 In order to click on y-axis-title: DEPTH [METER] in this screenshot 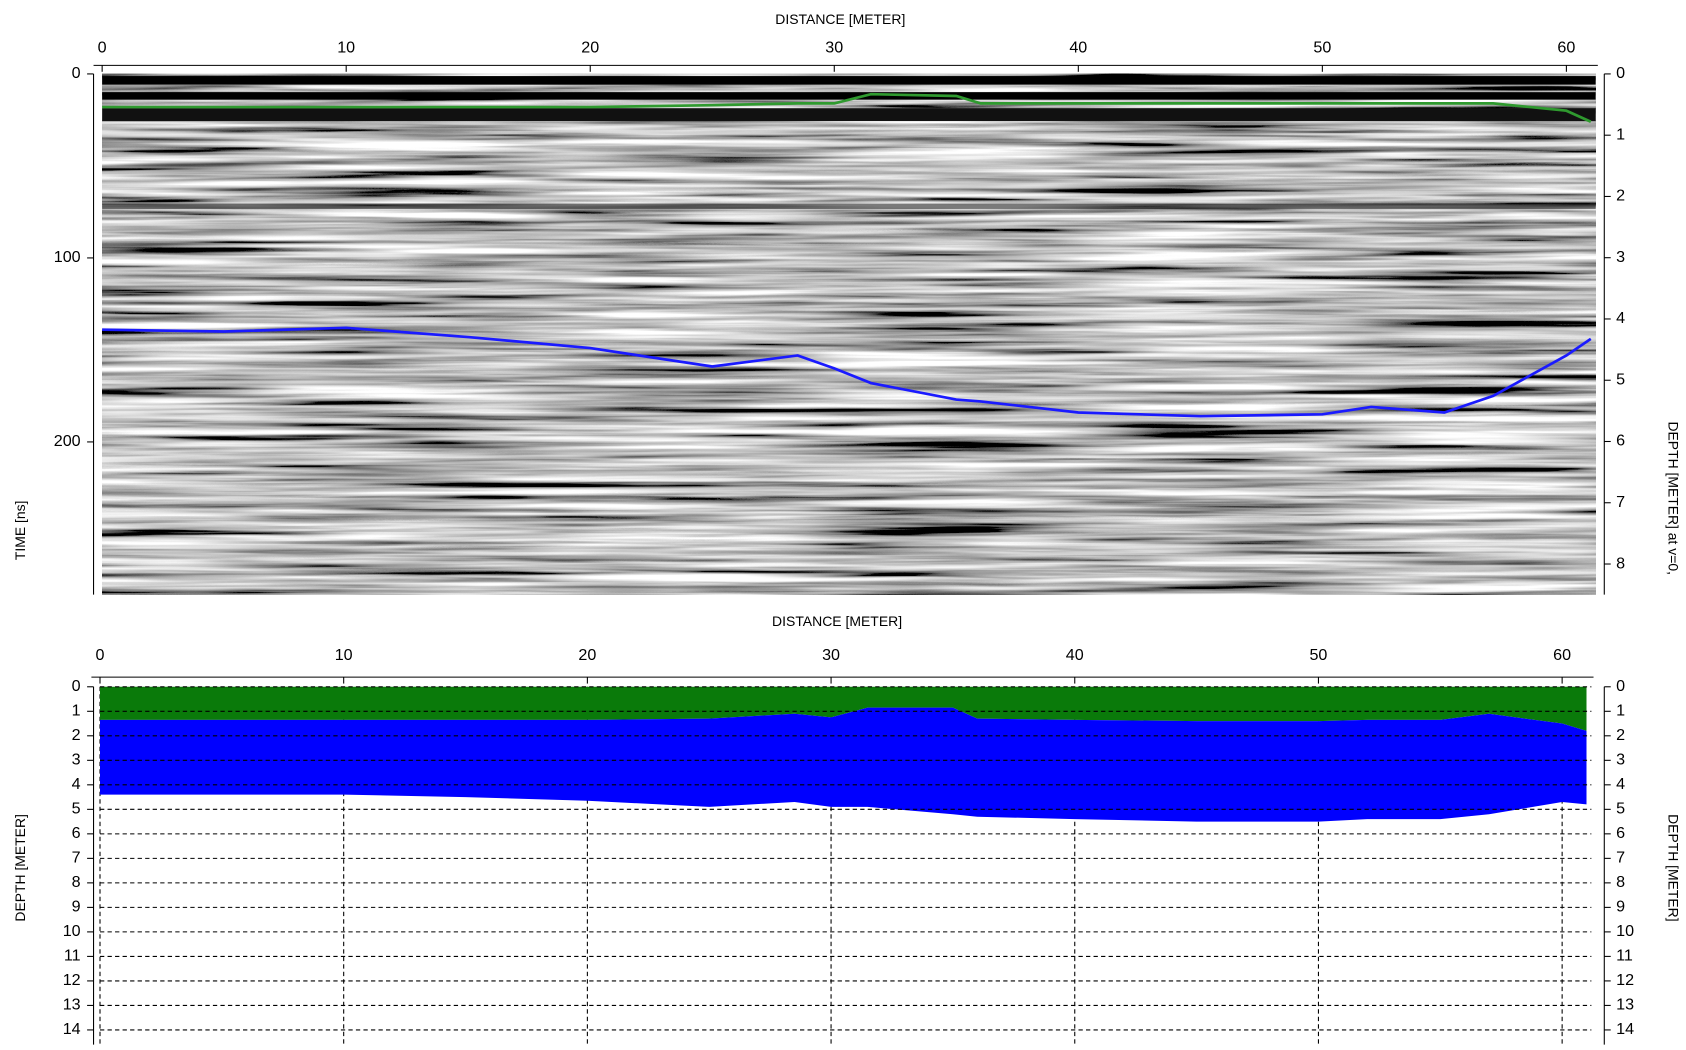, I will do `click(20, 867)`.